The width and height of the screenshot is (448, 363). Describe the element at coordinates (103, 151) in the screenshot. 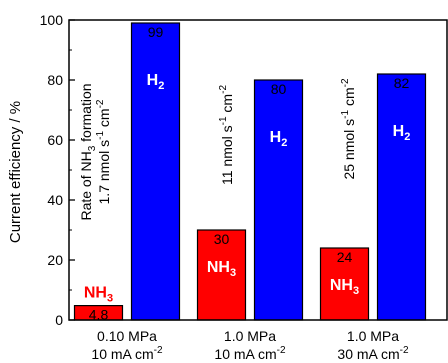

I see `annotation-line: 1.7 nmol s-1 cm-2` at that location.